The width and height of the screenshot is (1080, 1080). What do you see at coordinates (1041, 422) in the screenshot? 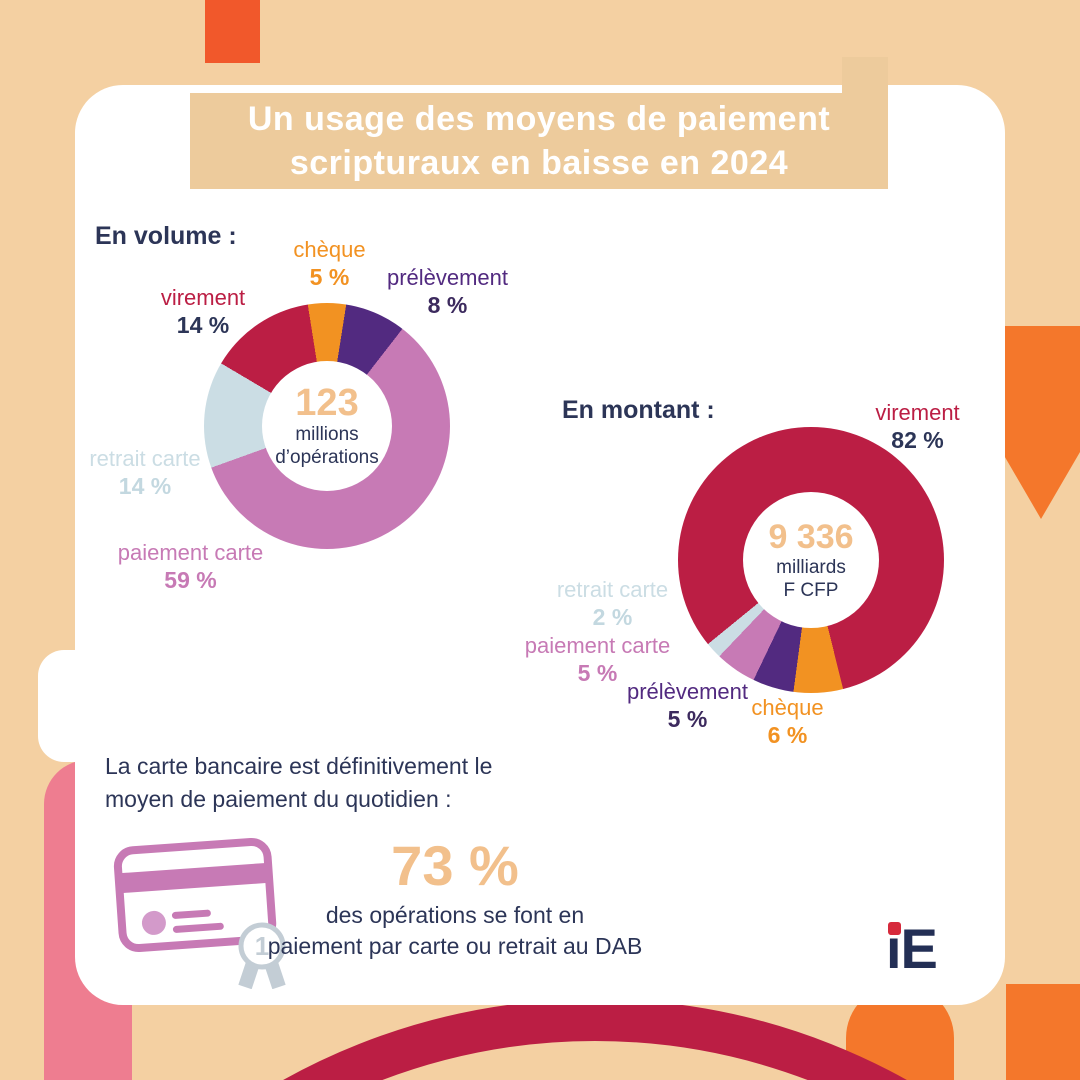
I see `decor-down-arrow` at bounding box center [1041, 422].